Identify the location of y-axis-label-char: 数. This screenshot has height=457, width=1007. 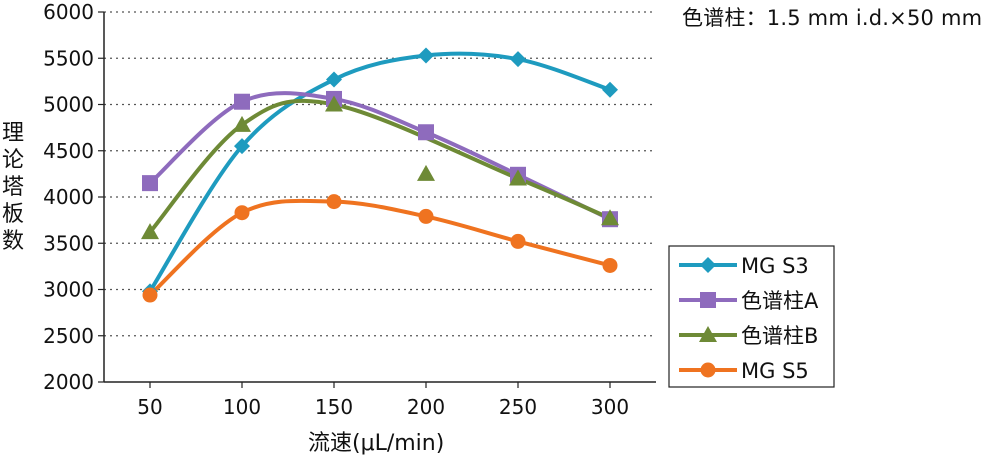
(12, 241).